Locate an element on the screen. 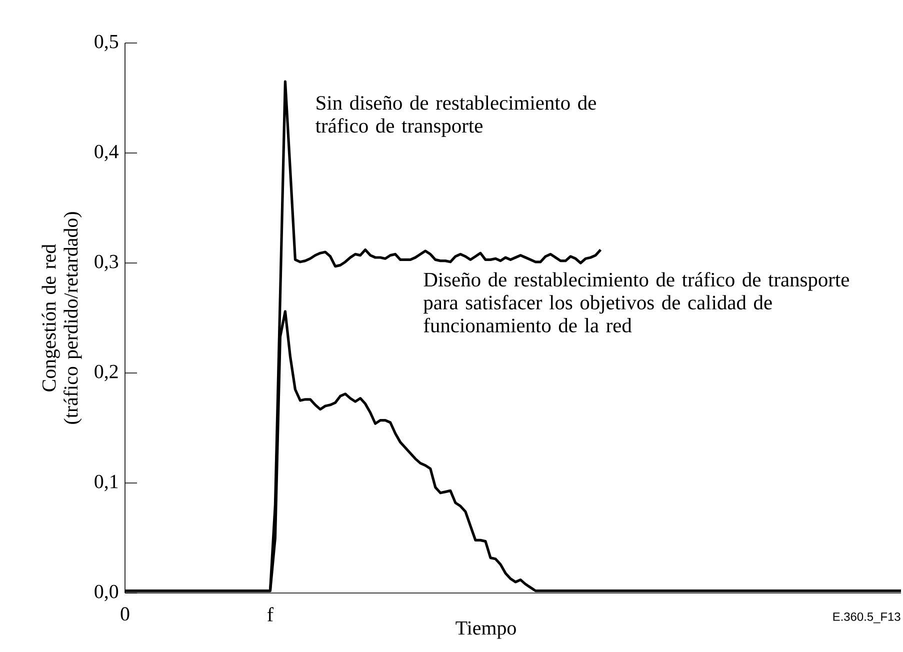 The image size is (903, 652). x-tick-label: 0 is located at coordinates (125, 614).